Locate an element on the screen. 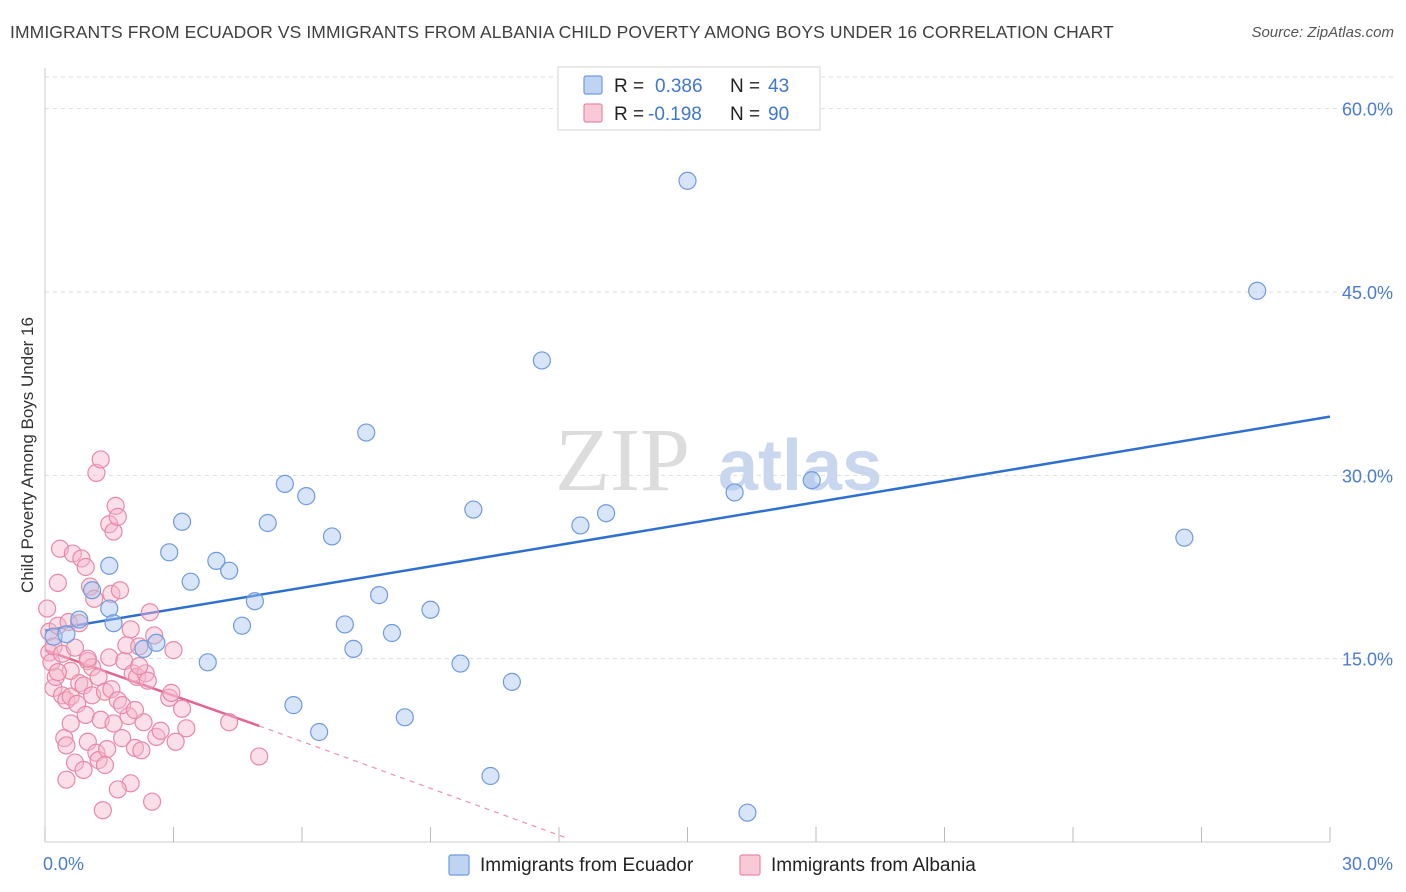 This screenshot has width=1406, height=892. series-legend-swatch-ecuador is located at coordinates (459, 865).